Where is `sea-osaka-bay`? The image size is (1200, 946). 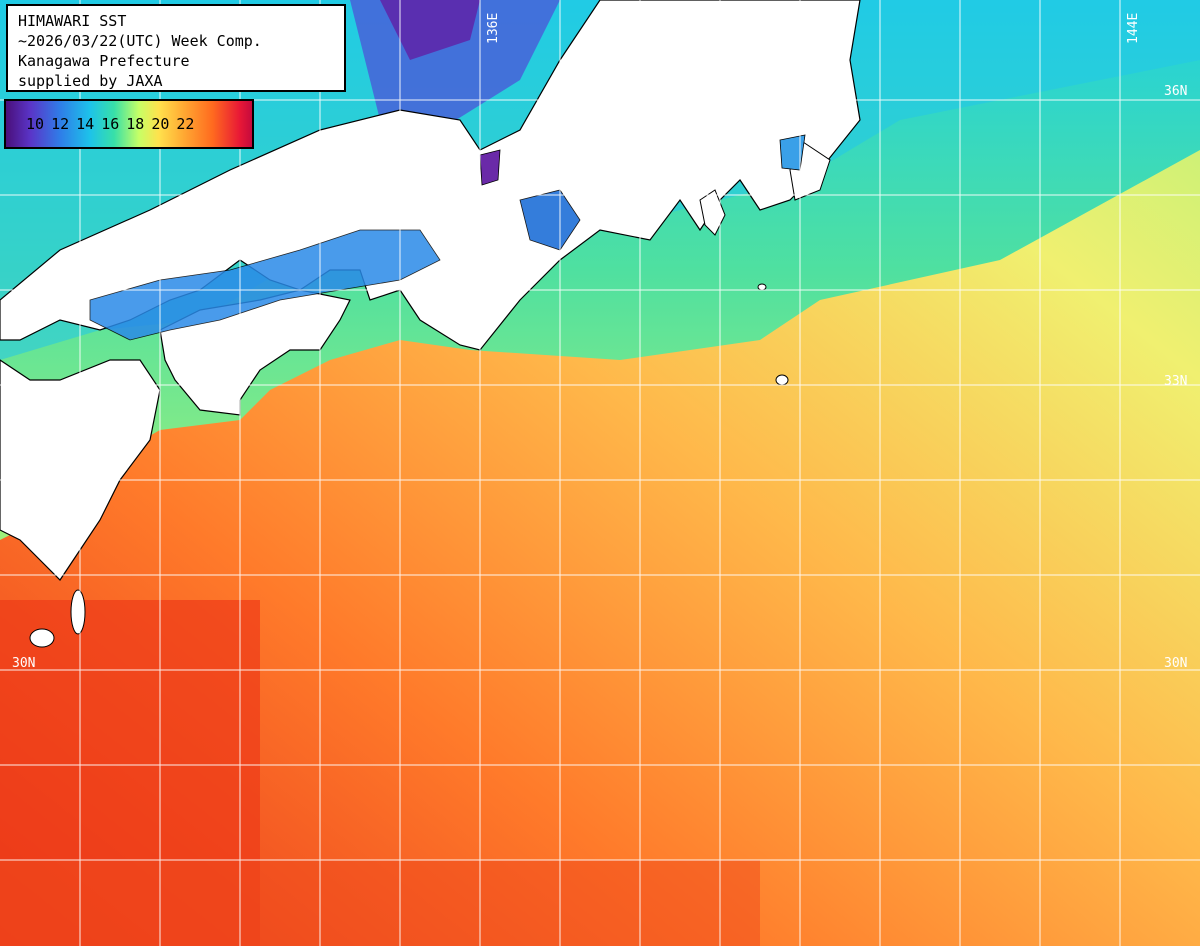 sea-osaka-bay is located at coordinates (550, 220).